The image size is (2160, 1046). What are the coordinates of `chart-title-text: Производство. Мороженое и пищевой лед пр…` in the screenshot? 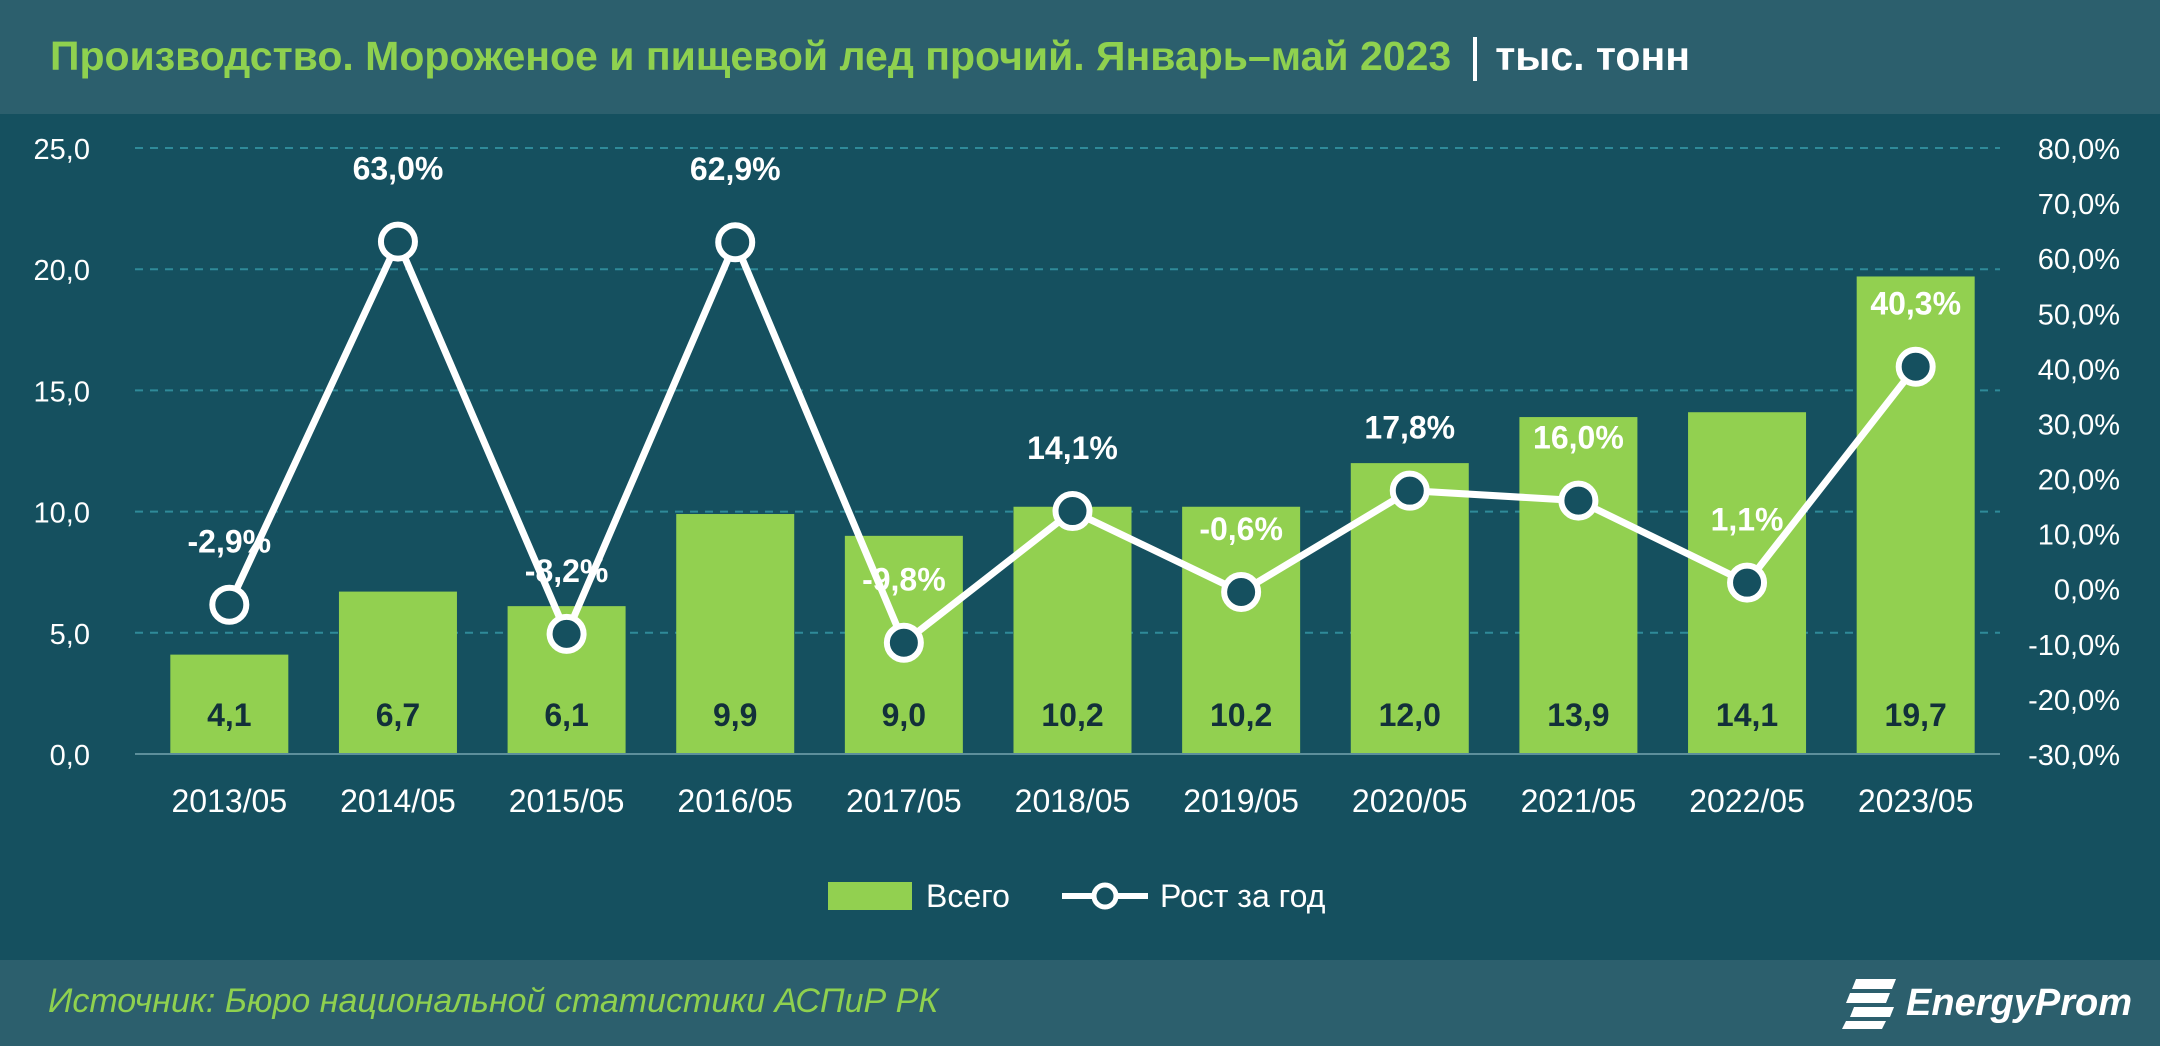 It's located at (751, 55).